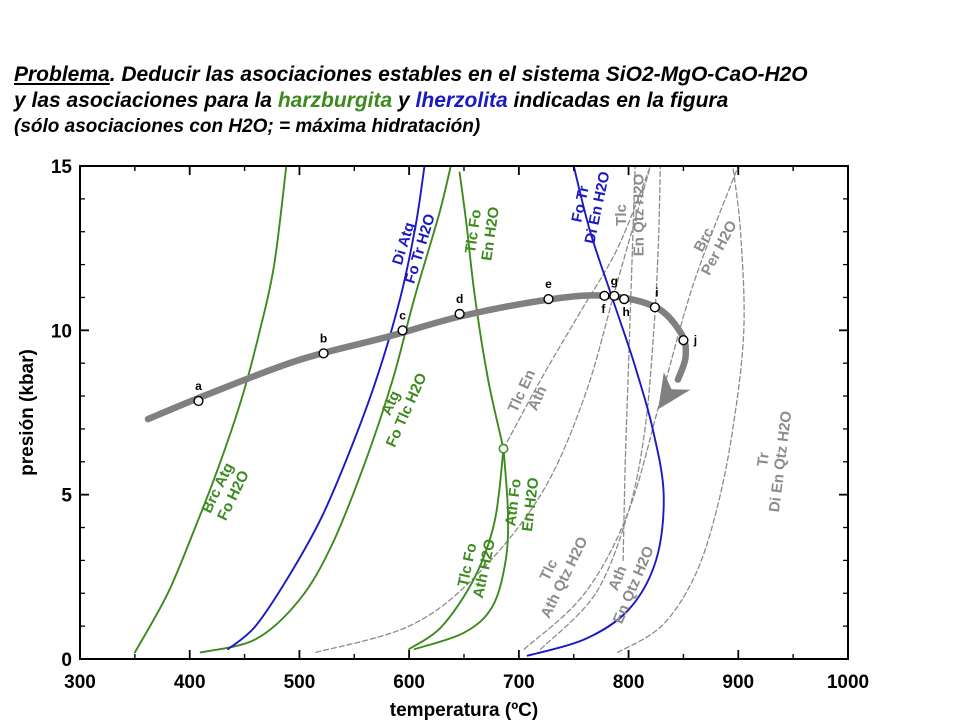  Describe the element at coordinates (629, 682) in the screenshot. I see `x-tick-label-800: 800` at that location.